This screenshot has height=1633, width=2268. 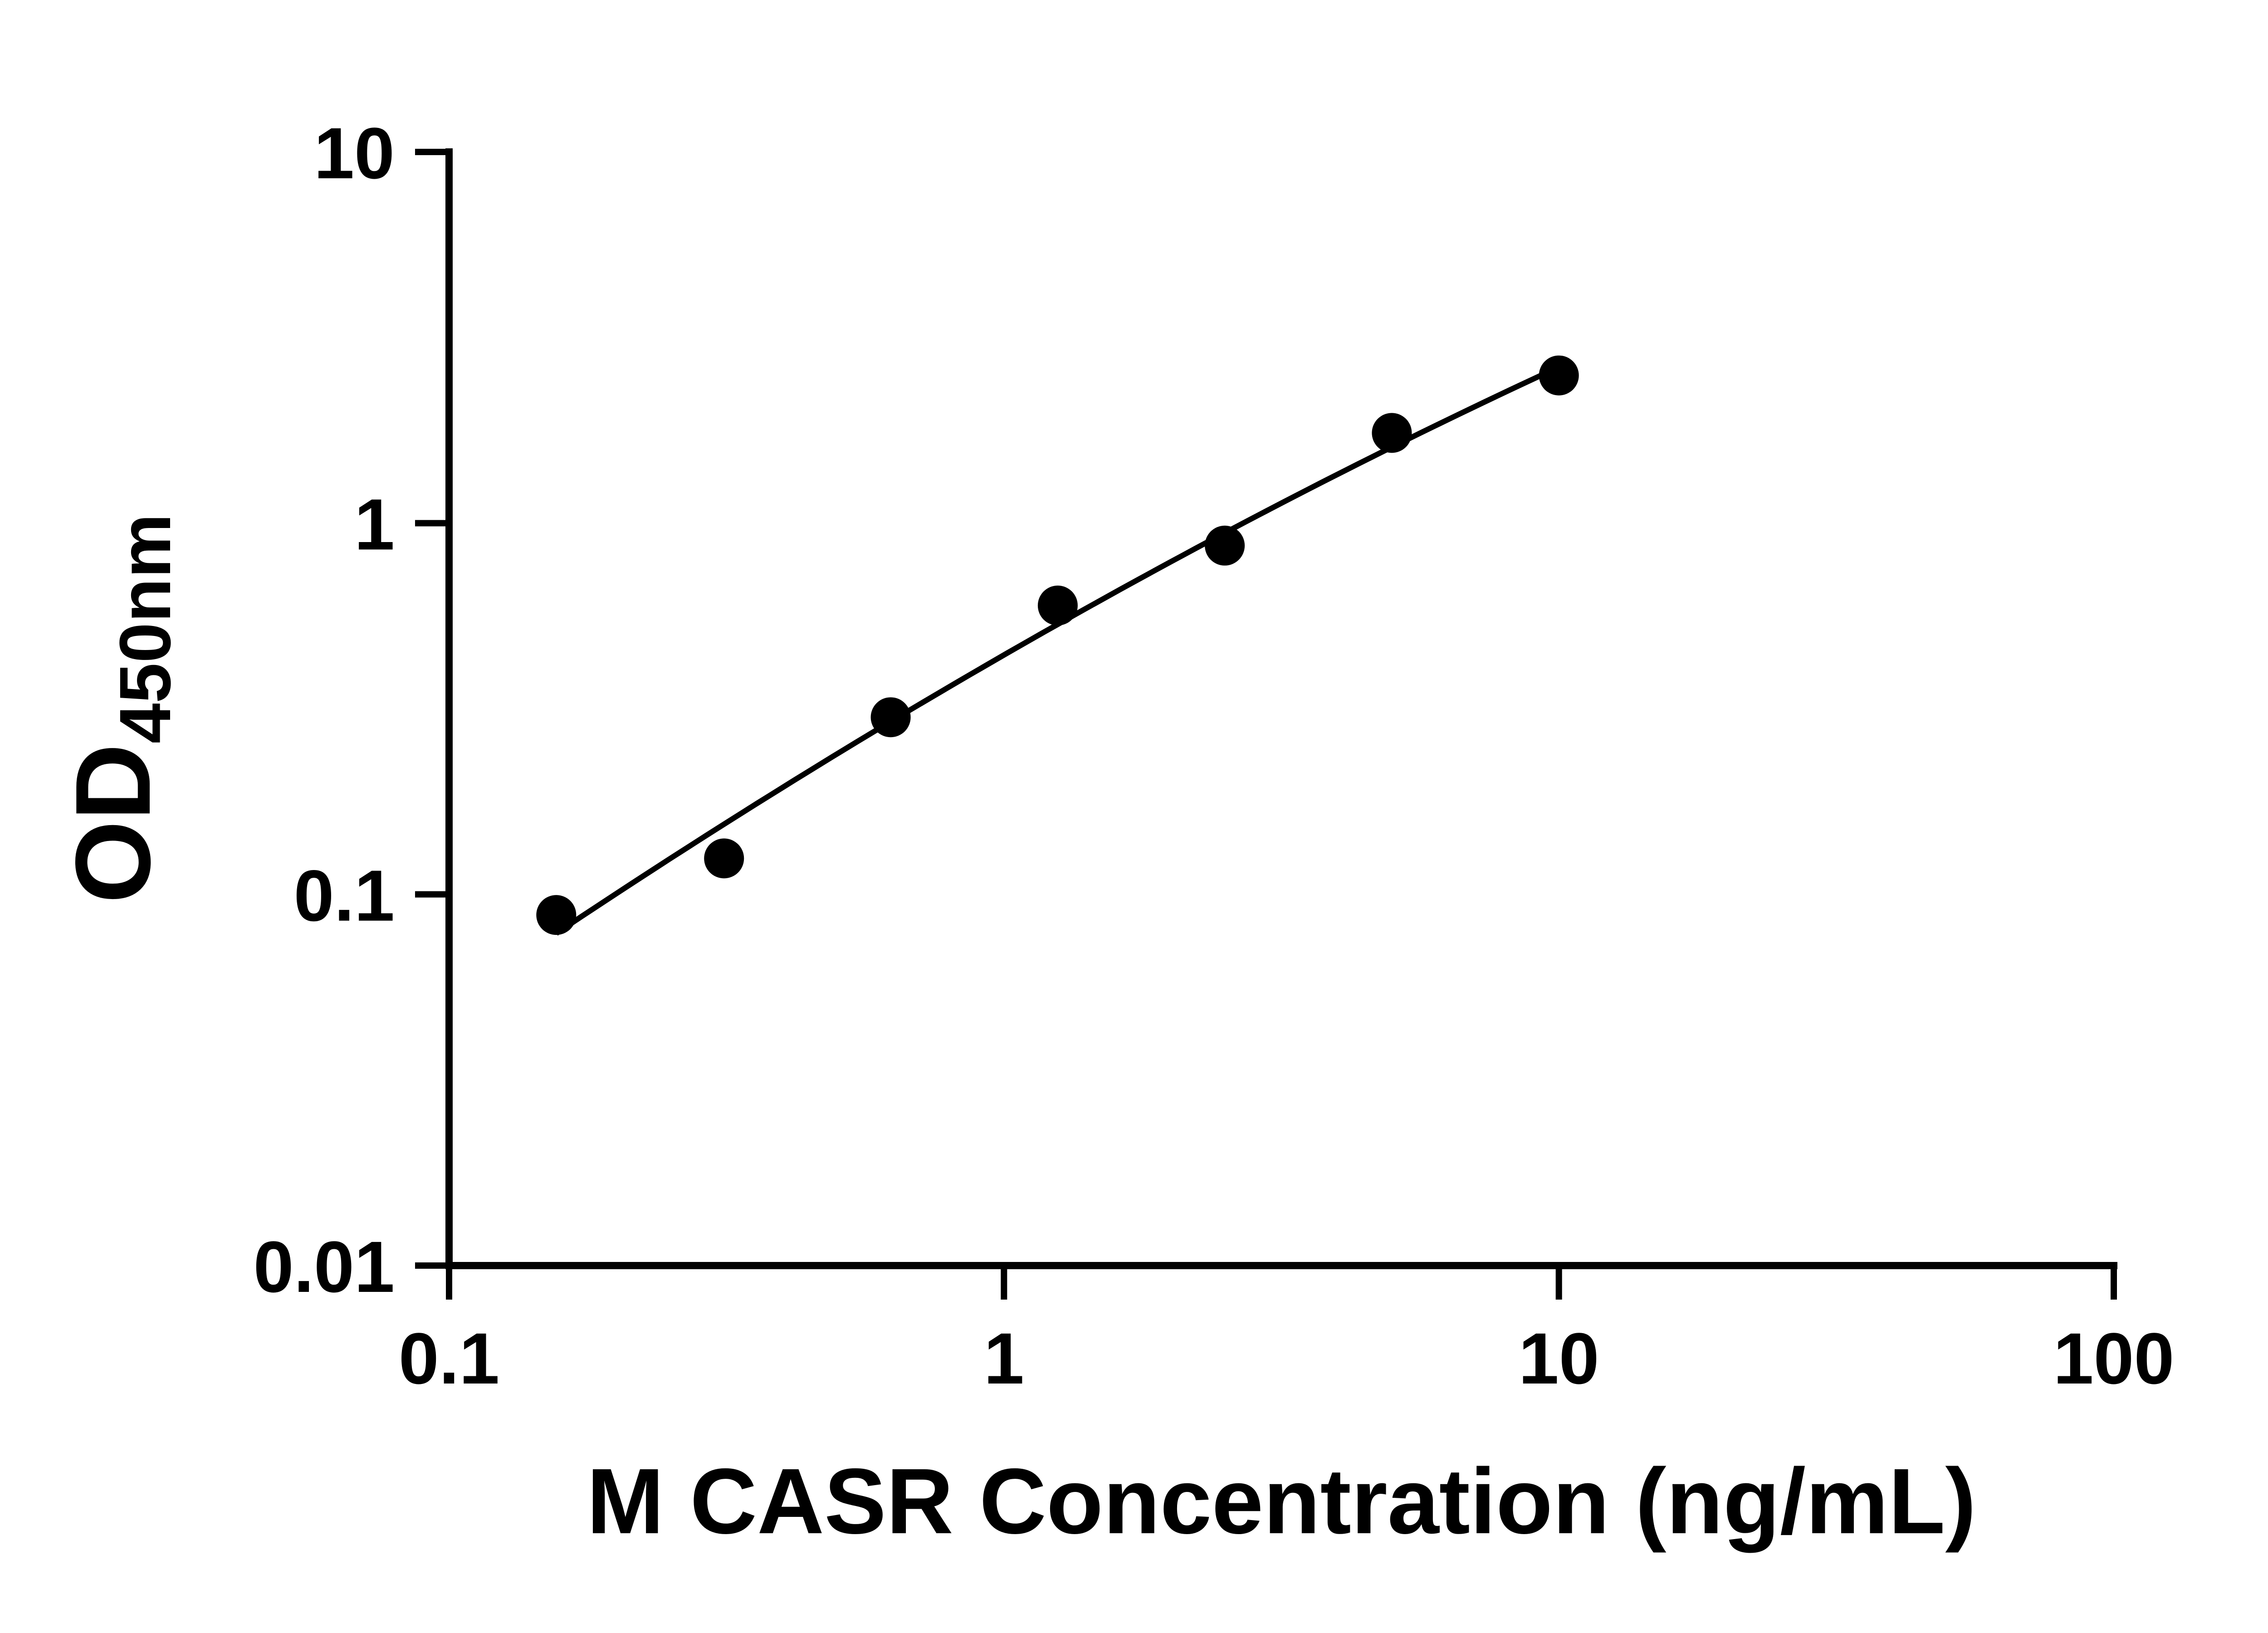 I want to click on y-axis-title: OD450nm, so click(x=119, y=708).